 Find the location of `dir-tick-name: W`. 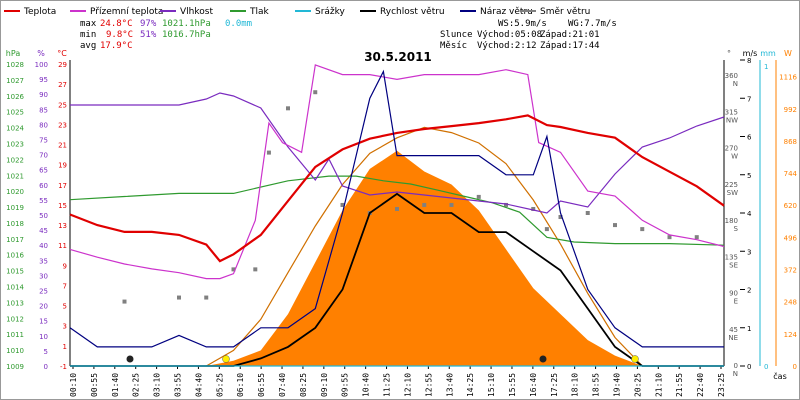

dir-tick-name: W is located at coordinates (734, 157).